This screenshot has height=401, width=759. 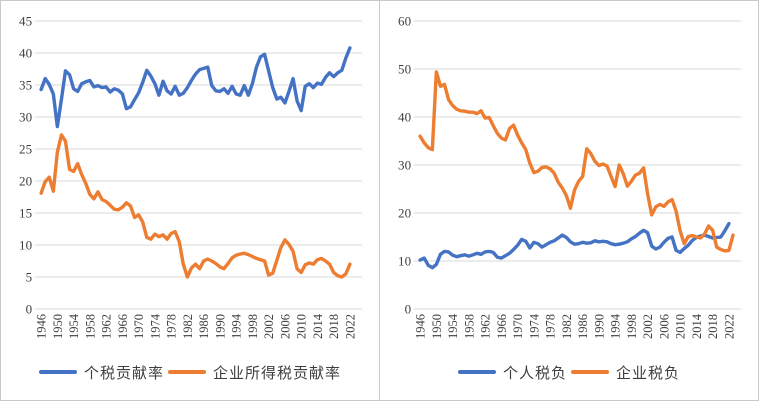 I want to click on legend-item: 个税贡献率, so click(x=101, y=372).